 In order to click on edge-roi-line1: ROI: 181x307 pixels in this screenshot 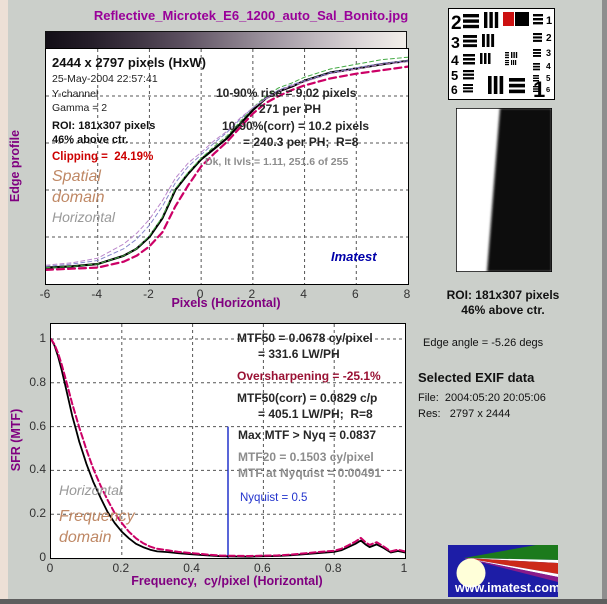, I will do `click(104, 126)`.